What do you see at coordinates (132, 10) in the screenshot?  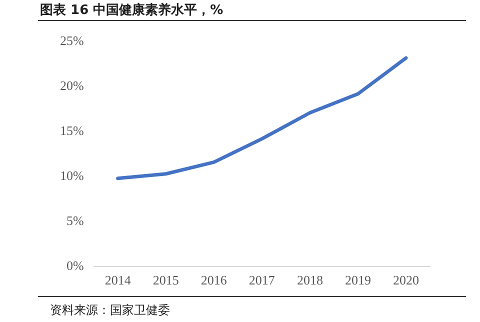 I see `chart-title: 图表 16 中国健康素养水平，%` at bounding box center [132, 10].